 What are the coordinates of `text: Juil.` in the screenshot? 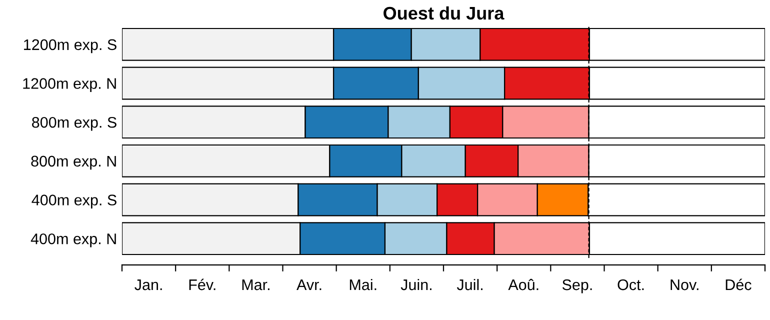 It's located at (469, 284).